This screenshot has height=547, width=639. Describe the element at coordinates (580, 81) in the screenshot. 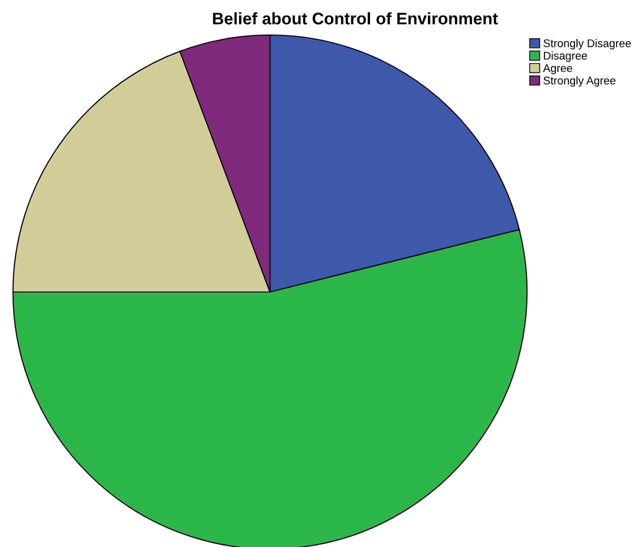

I see `legend-label: Strongly Agree` at that location.